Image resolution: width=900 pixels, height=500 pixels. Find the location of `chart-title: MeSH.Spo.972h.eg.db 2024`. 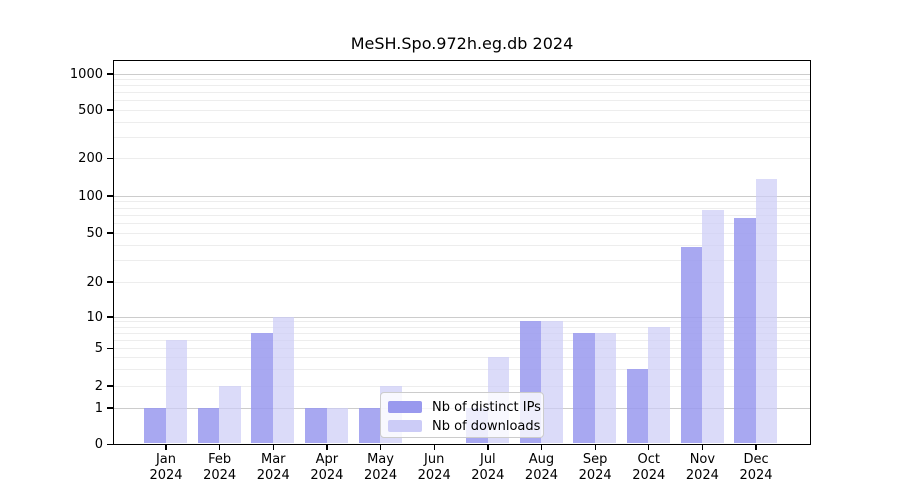

chart-title: MeSH.Spo.972h.eg.db 2024 is located at coordinates (462, 43).